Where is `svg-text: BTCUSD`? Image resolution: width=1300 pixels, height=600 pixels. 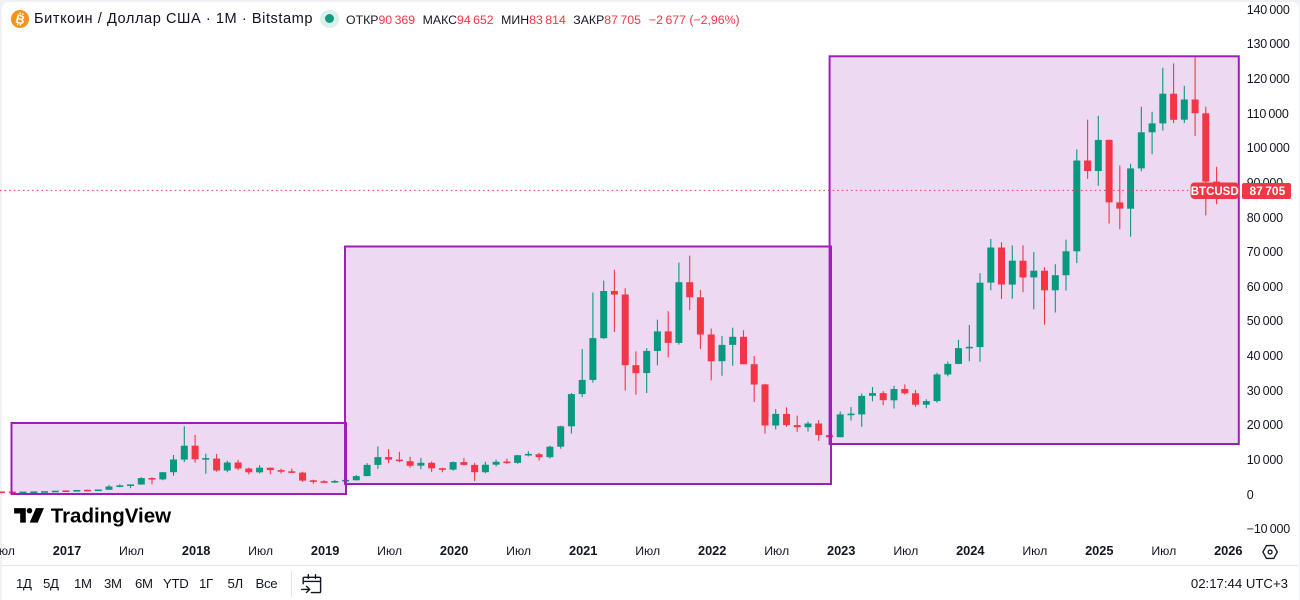 svg-text: BTCUSD is located at coordinates (1215, 192).